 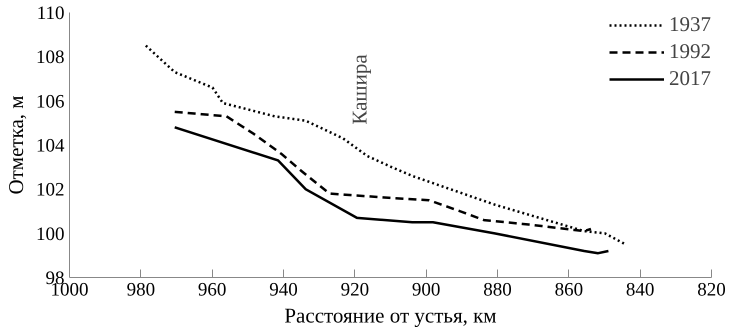 What do you see at coordinates (141, 290) in the screenshot?
I see `x-tick-label: 980` at bounding box center [141, 290].